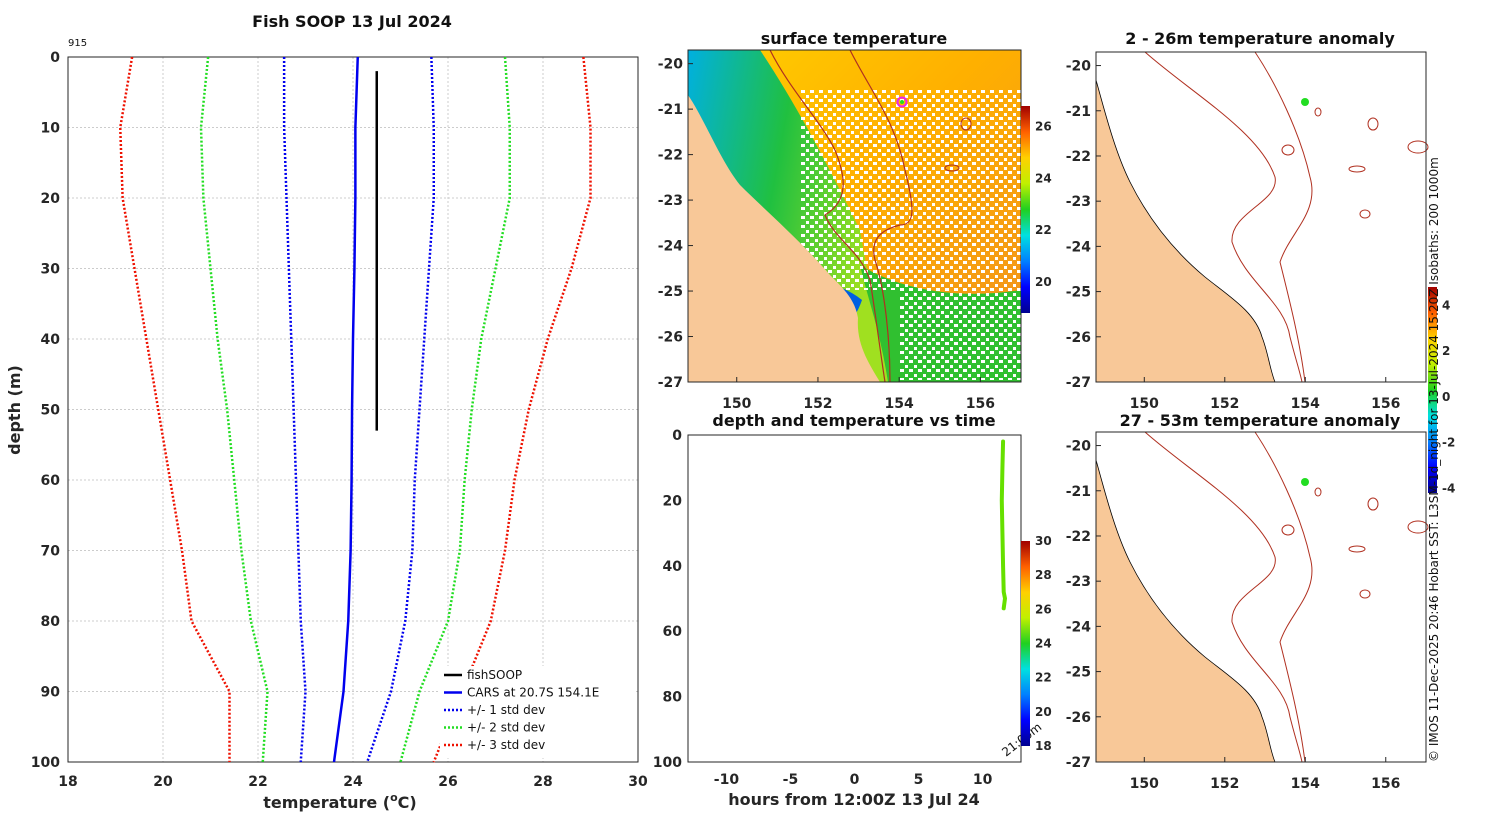 The image size is (1500, 820). Describe the element at coordinates (51, 411) in the screenshot. I see `profile-y-tick-label: 50` at that location.